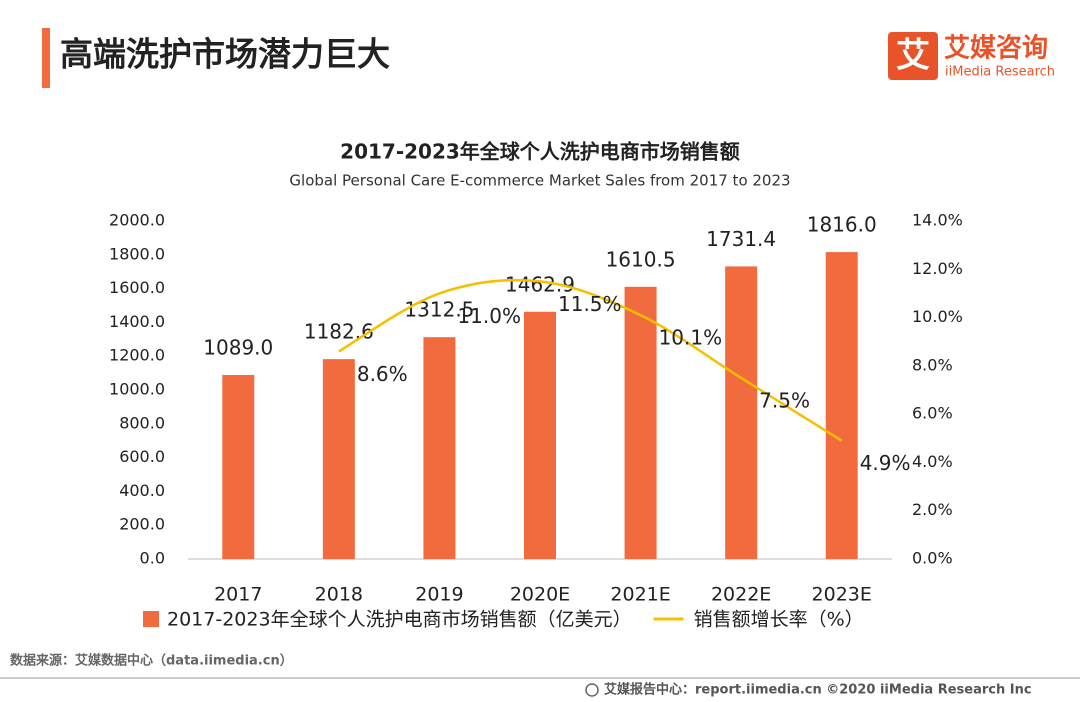 The height and width of the screenshot is (702, 1080). Describe the element at coordinates (932, 509) in the screenshot. I see `y2-tick-label: 2.0%` at that location.